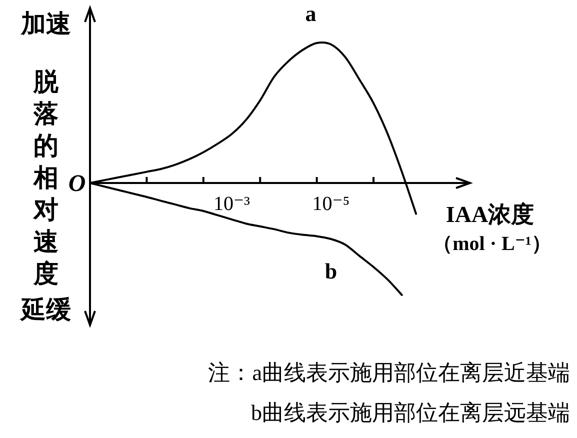 The width and height of the screenshot is (577, 438). Describe the element at coordinates (389, 372) in the screenshot. I see `text: 注：a曲线表示施用部位在离层近基端` at that location.